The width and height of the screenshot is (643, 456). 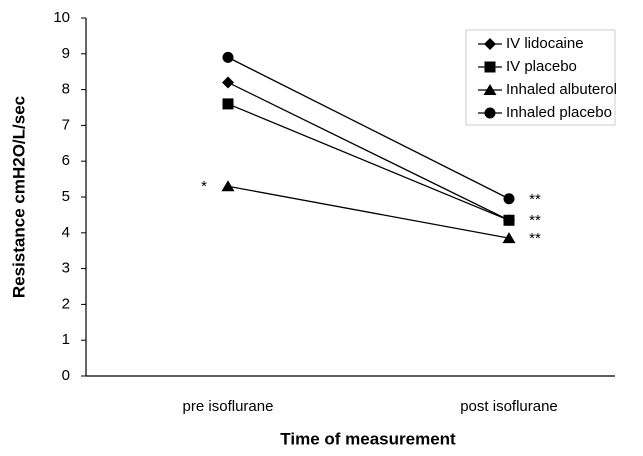 I want to click on y-tick-label: 1, so click(x=66, y=339).